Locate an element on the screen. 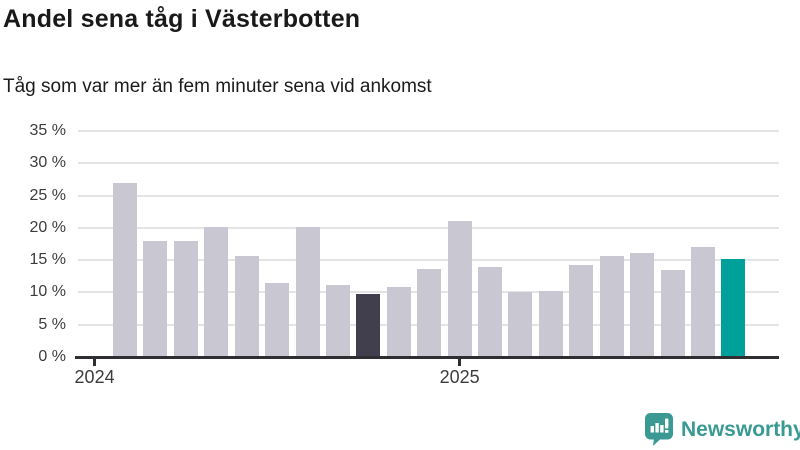 The height and width of the screenshot is (450, 800). y-axis-label-10: 10 % is located at coordinates (47, 292).